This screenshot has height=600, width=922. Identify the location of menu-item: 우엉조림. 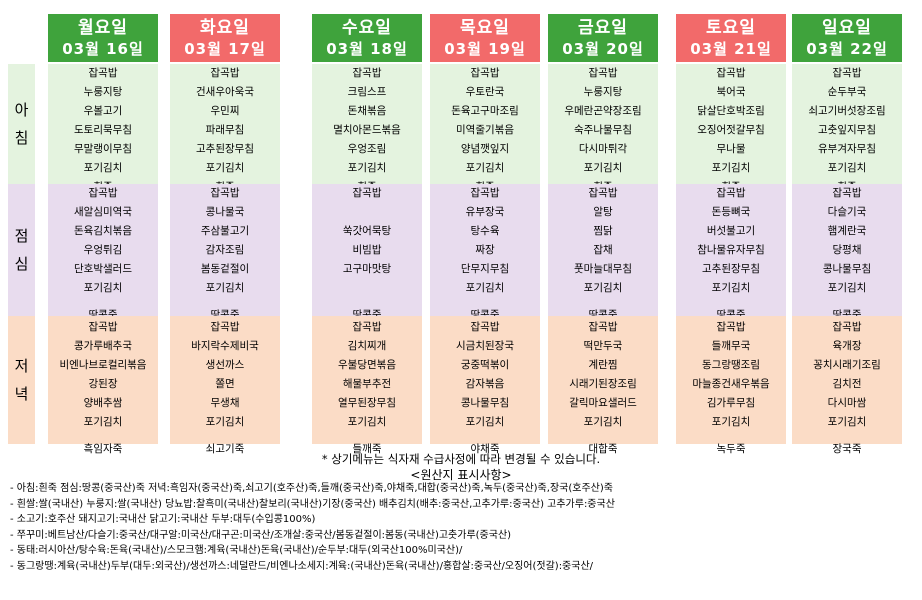
(367, 149).